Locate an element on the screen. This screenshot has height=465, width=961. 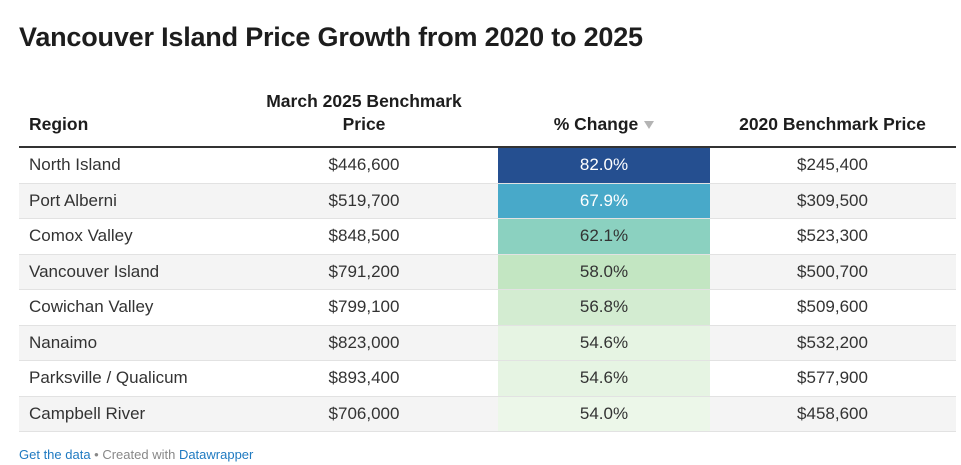
footer: Get the data • Created with Datawrapper is located at coordinates (136, 454).